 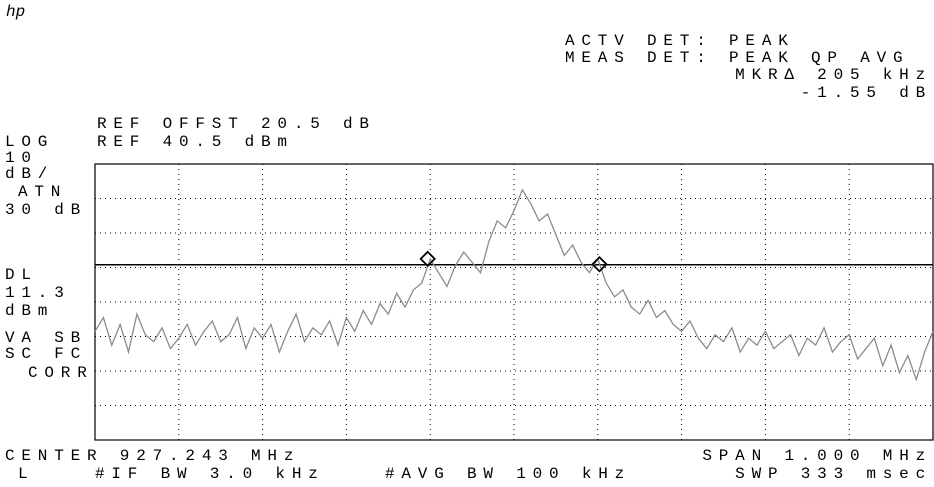 What do you see at coordinates (833, 75) in the screenshot?
I see `status-line: MKRΔ 205 kHz` at bounding box center [833, 75].